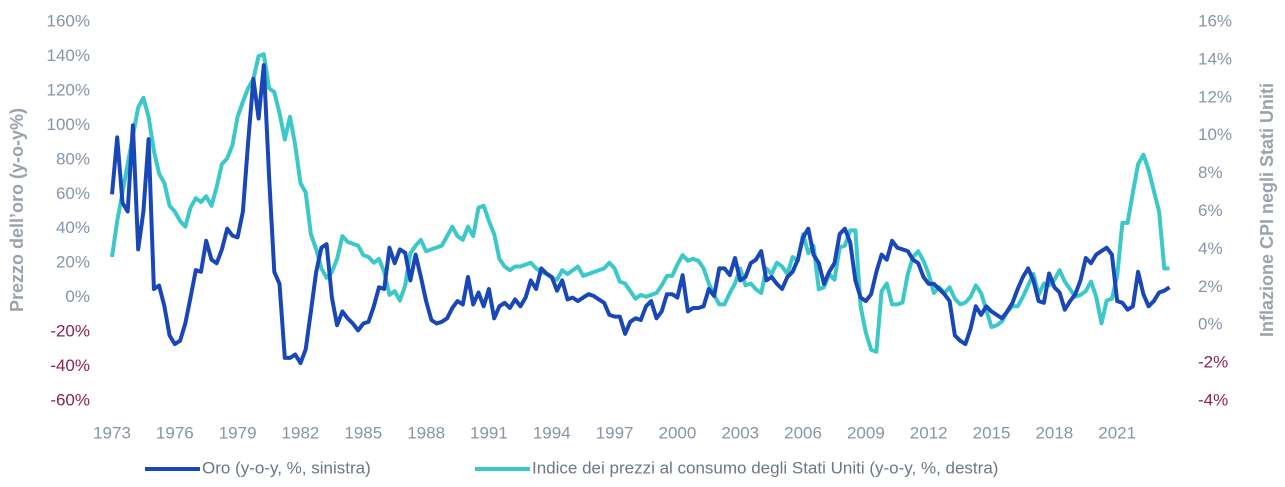 This screenshot has height=487, width=1285. What do you see at coordinates (992, 432) in the screenshot?
I see `x-tick-label: 2015` at bounding box center [992, 432].